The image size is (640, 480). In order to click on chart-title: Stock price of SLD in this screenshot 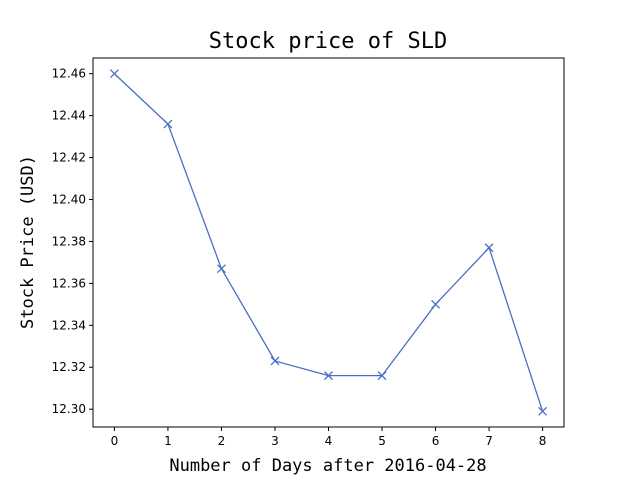, I will do `click(328, 41)`.